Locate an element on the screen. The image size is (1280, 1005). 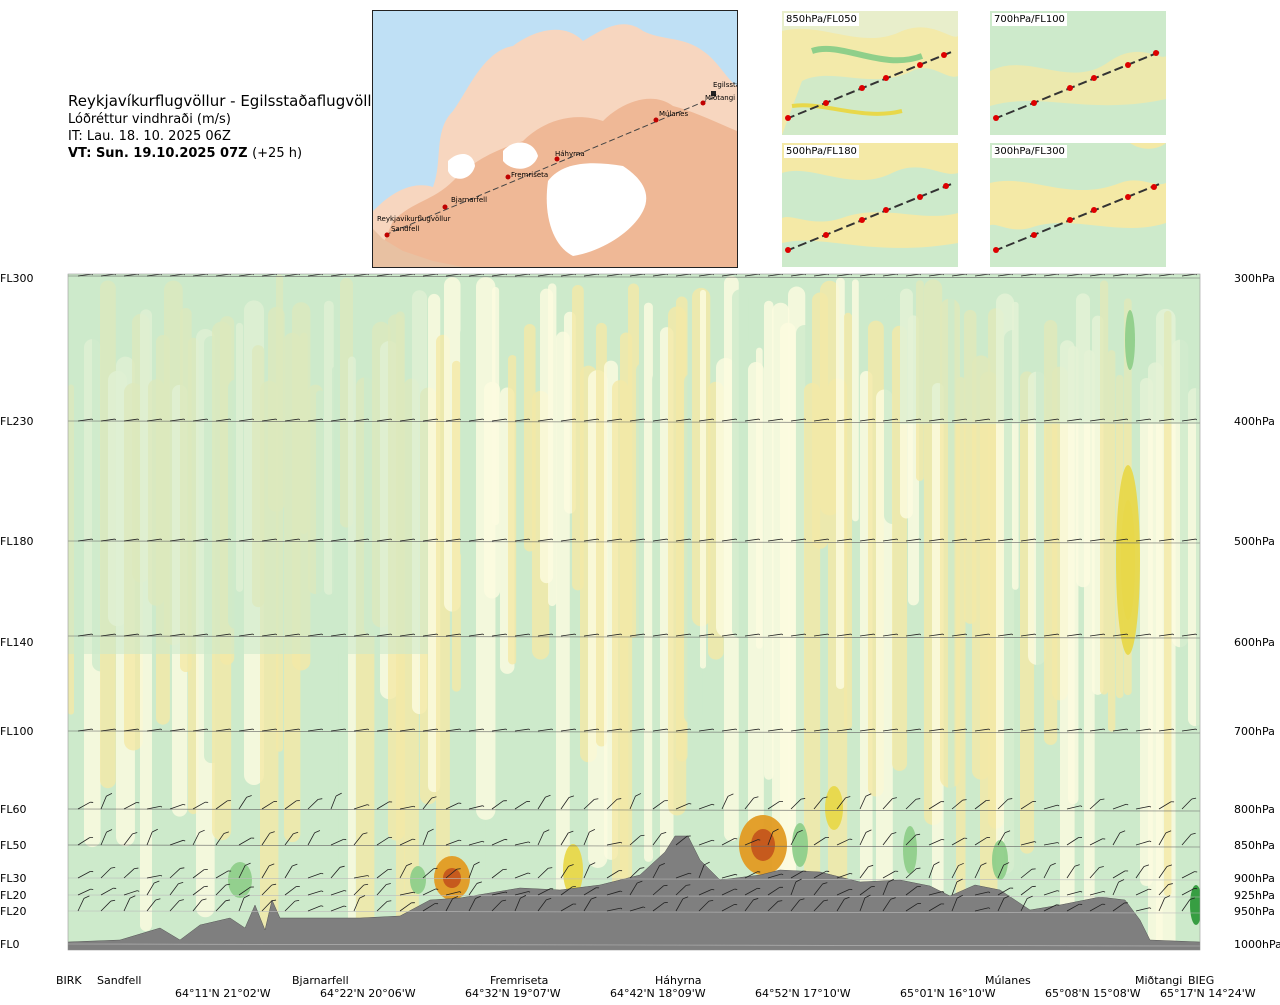
map-label-sandfell: Sandfell is located at coordinates (405, 229).